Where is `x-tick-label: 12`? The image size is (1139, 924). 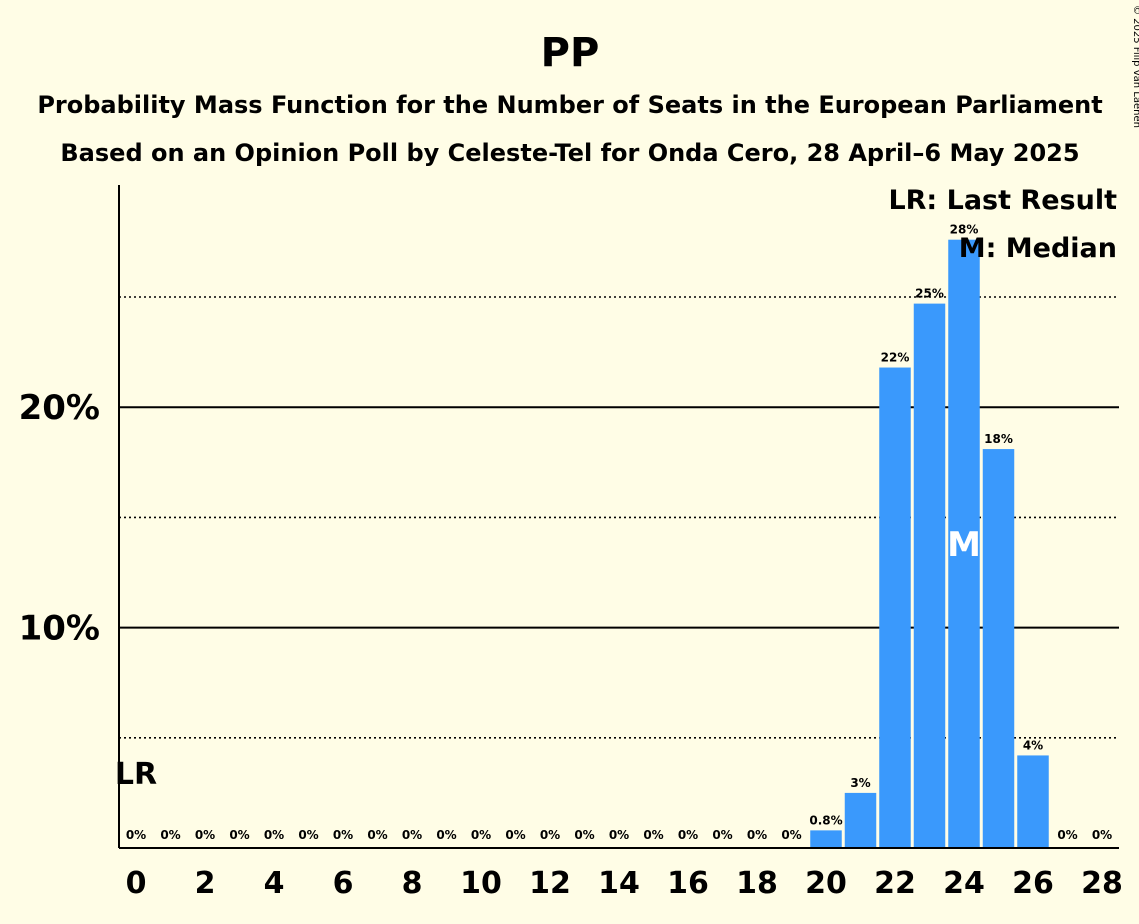 x-tick-label: 12 is located at coordinates (550, 883).